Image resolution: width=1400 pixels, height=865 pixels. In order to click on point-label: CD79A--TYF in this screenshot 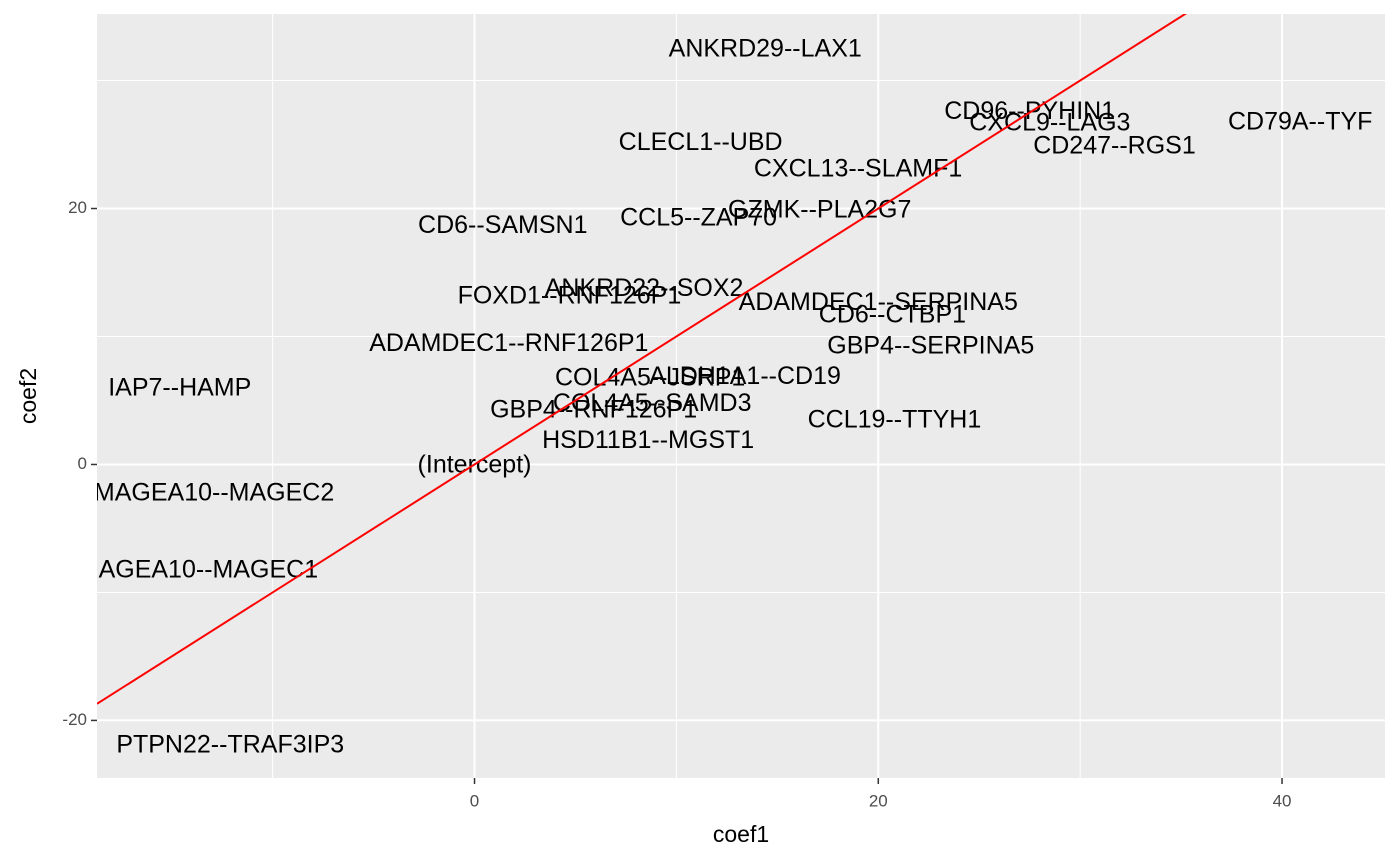, I will do `click(1300, 121)`.